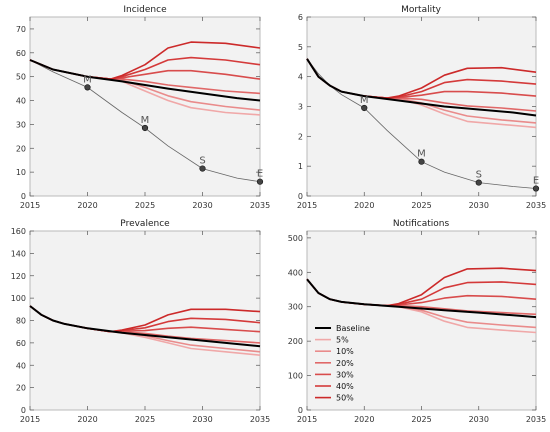  Describe the element at coordinates (300, 17) in the screenshot. I see `y-tick-label: 6` at that location.